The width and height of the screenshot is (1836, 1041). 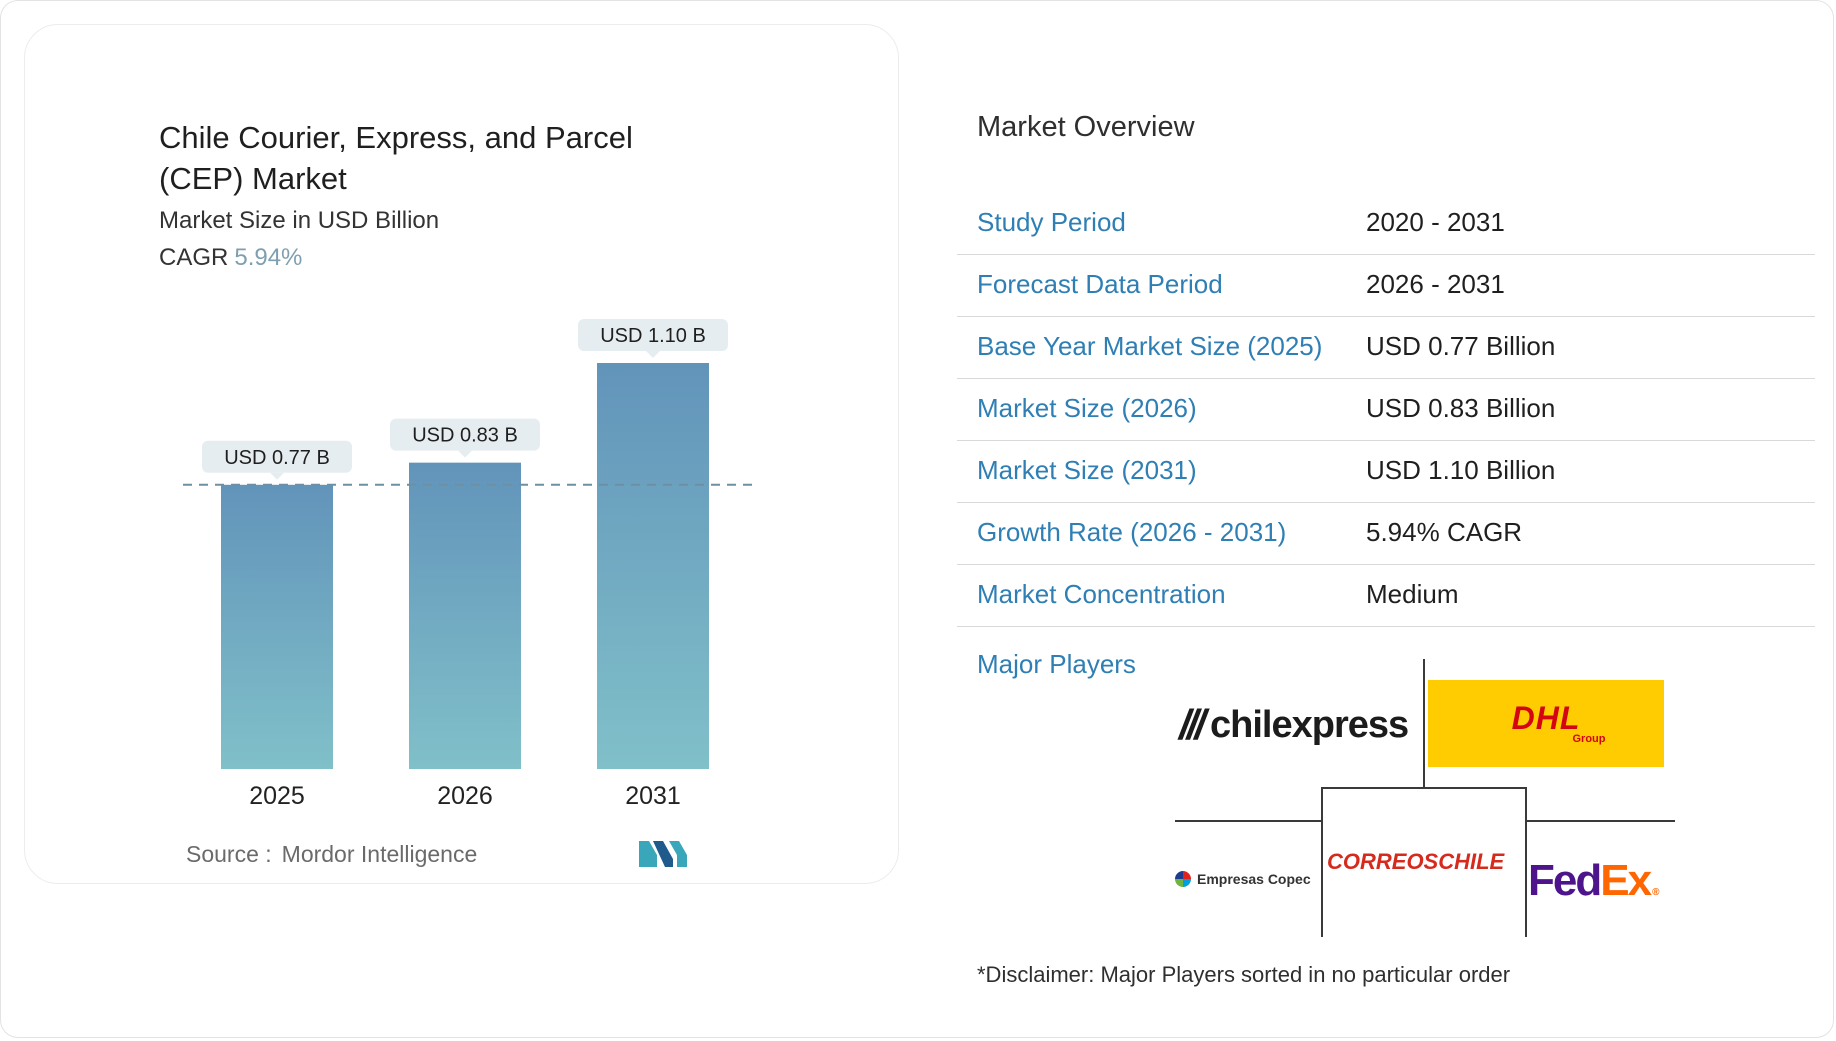 What do you see at coordinates (1435, 284) in the screenshot?
I see `overview-value: 2026 - 2031` at bounding box center [1435, 284].